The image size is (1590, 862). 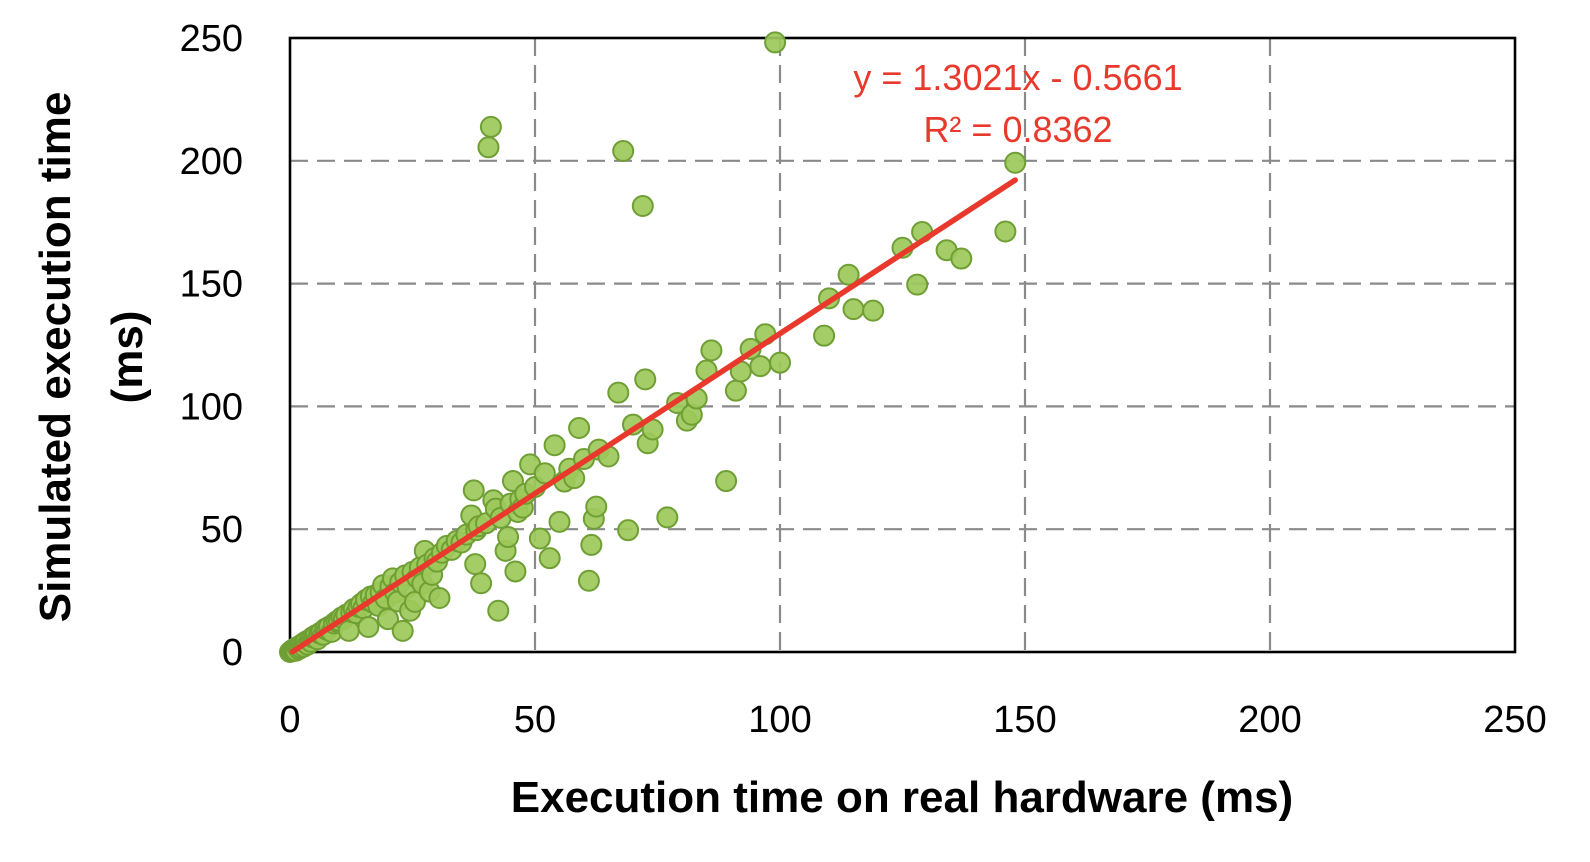 I want to click on y-tick-label: 0, so click(x=232, y=653).